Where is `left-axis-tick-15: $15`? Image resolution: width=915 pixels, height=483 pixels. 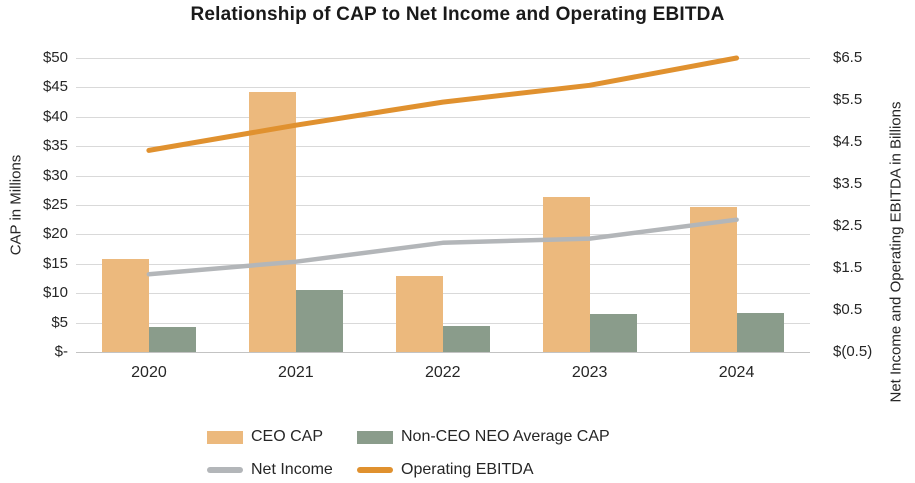
left-axis-tick-15: $15 is located at coordinates (55, 263).